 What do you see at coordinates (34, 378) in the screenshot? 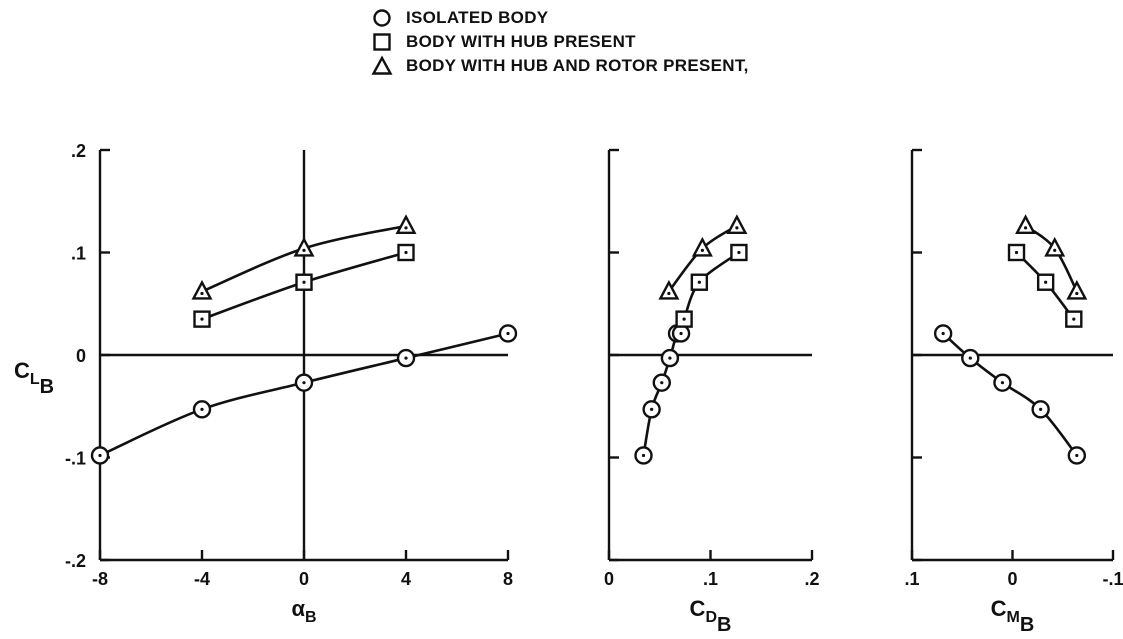
I see `y-axis-title: CLB` at bounding box center [34, 378].